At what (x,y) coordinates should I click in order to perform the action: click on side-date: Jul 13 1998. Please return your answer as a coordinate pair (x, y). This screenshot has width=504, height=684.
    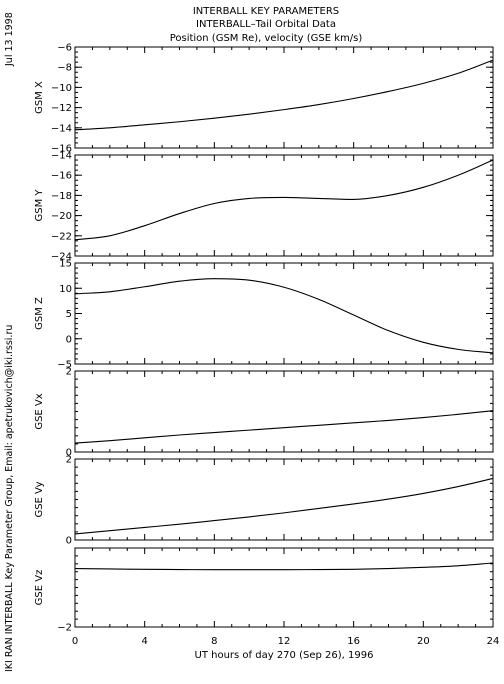
    Looking at the image, I should click on (9, 39).